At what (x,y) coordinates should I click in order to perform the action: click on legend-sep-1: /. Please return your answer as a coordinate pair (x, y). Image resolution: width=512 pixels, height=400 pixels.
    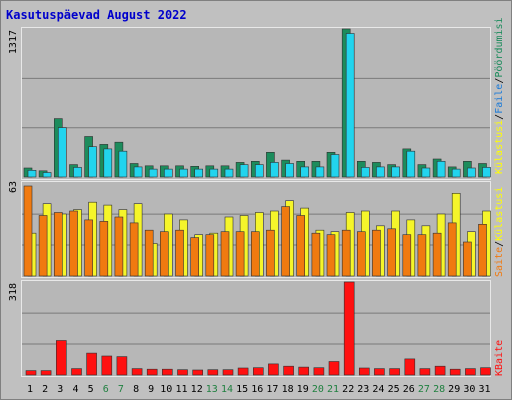
    Looking at the image, I should click on (499, 117).